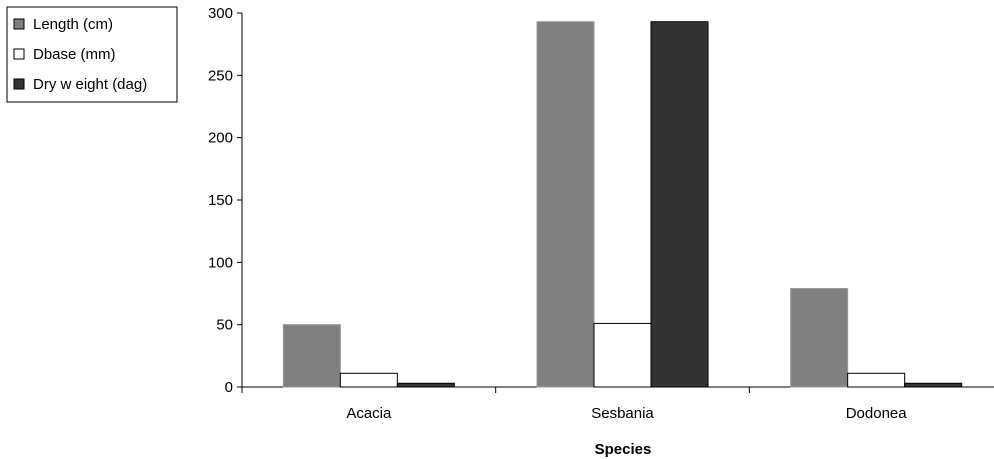 The height and width of the screenshot is (459, 994). What do you see at coordinates (229, 387) in the screenshot?
I see `y-tick-label: 0` at bounding box center [229, 387].